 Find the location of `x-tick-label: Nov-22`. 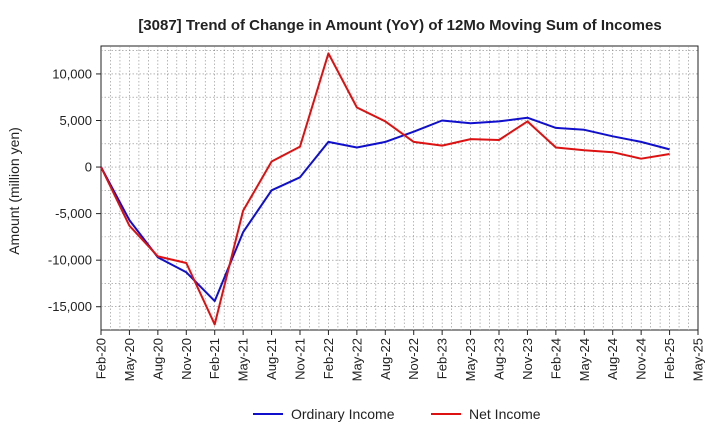

x-tick-label: Nov-22 is located at coordinates (413, 359).